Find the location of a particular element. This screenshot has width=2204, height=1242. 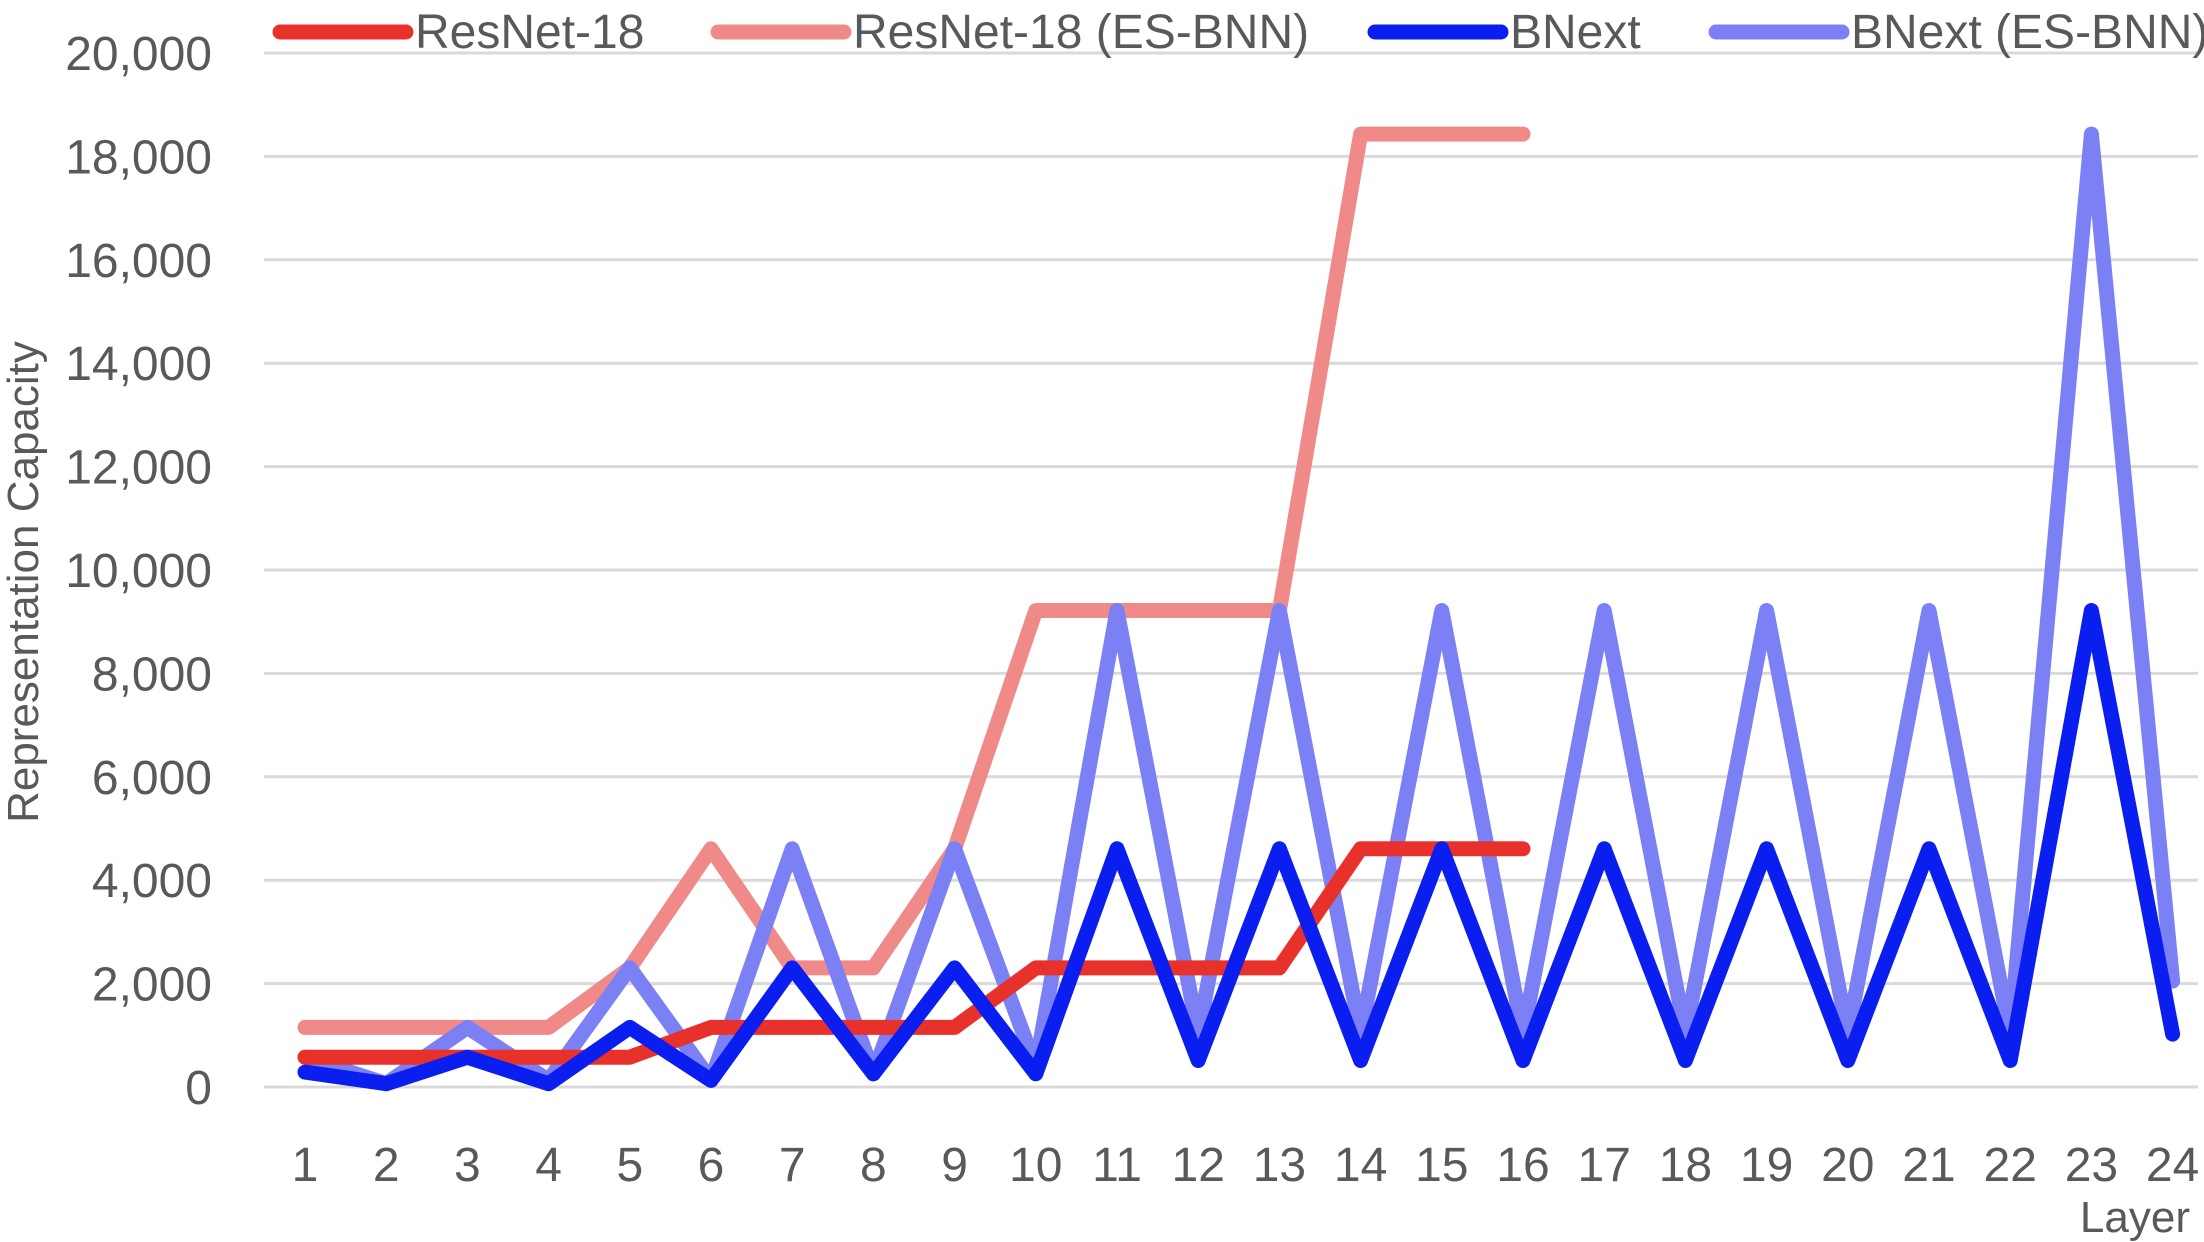

y-tick-label: 2,000 is located at coordinates (152, 985).